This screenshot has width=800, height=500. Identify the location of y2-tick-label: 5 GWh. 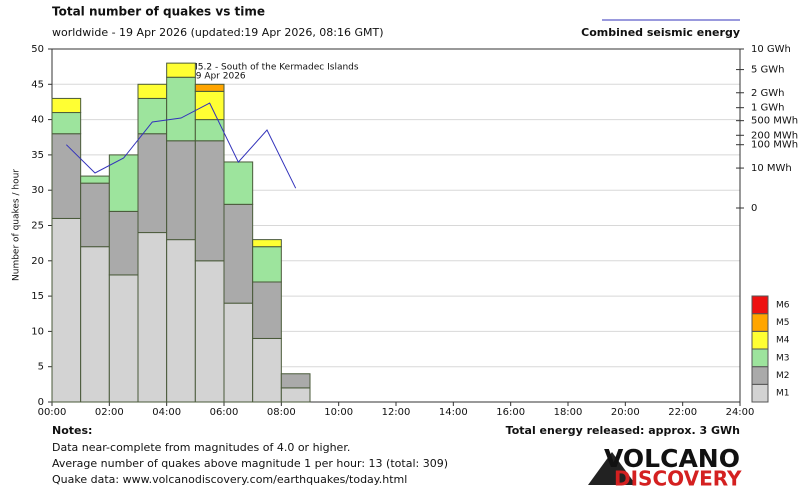
(768, 70).